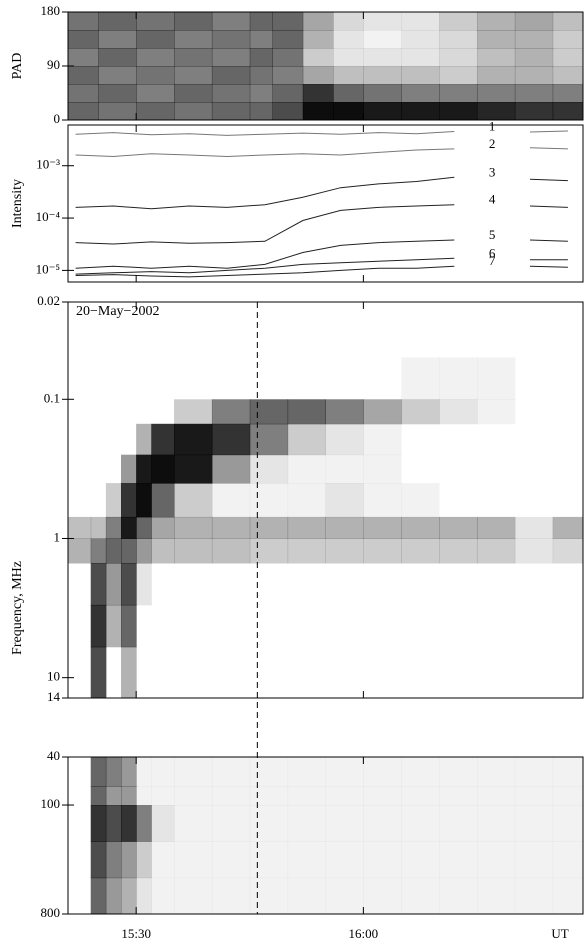  I want to click on y-tick-label: 10⁻⁴, so click(48, 216).